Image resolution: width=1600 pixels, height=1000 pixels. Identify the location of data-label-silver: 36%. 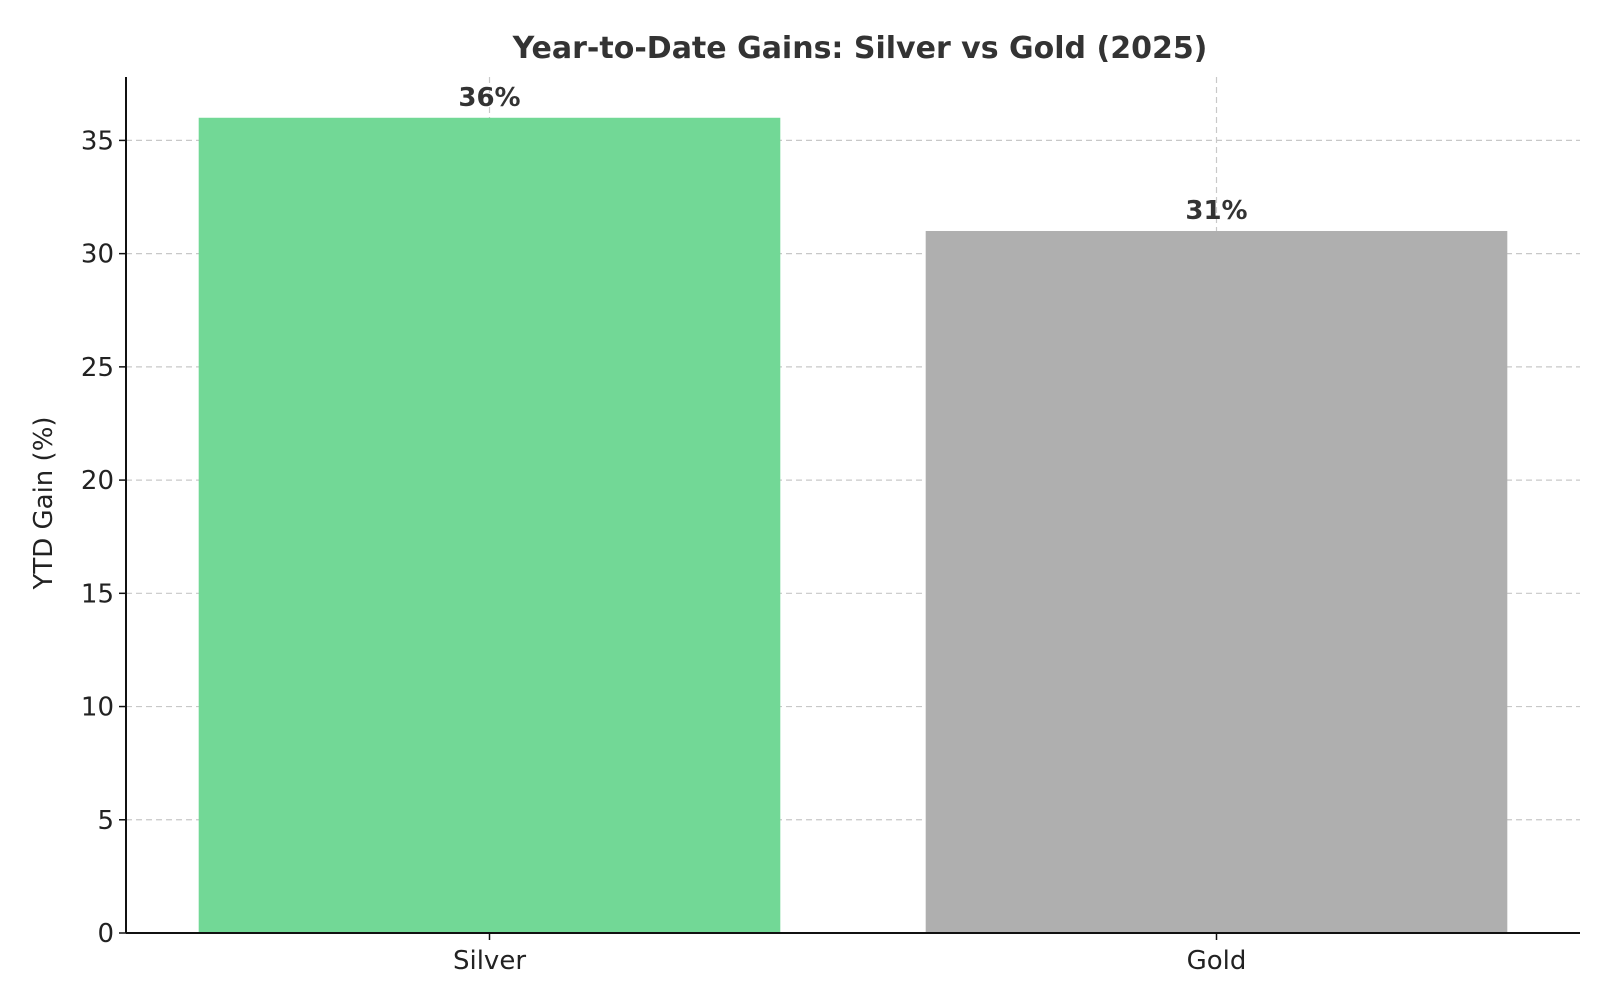
(489, 98).